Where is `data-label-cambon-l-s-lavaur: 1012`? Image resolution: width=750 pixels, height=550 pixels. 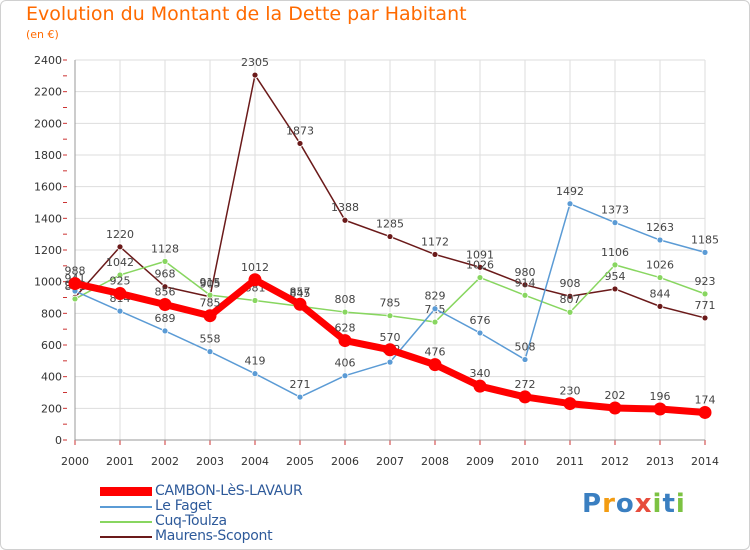
data-label-cambon-l-s-lavaur: 1012 is located at coordinates (255, 267).